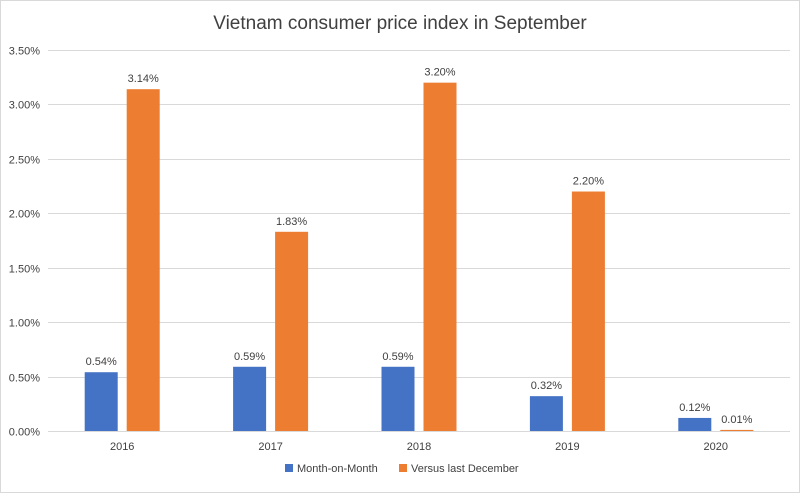 Image resolution: width=800 pixels, height=493 pixels. Describe the element at coordinates (440, 257) in the screenshot. I see `bar-versus-last-december-2018` at that location.